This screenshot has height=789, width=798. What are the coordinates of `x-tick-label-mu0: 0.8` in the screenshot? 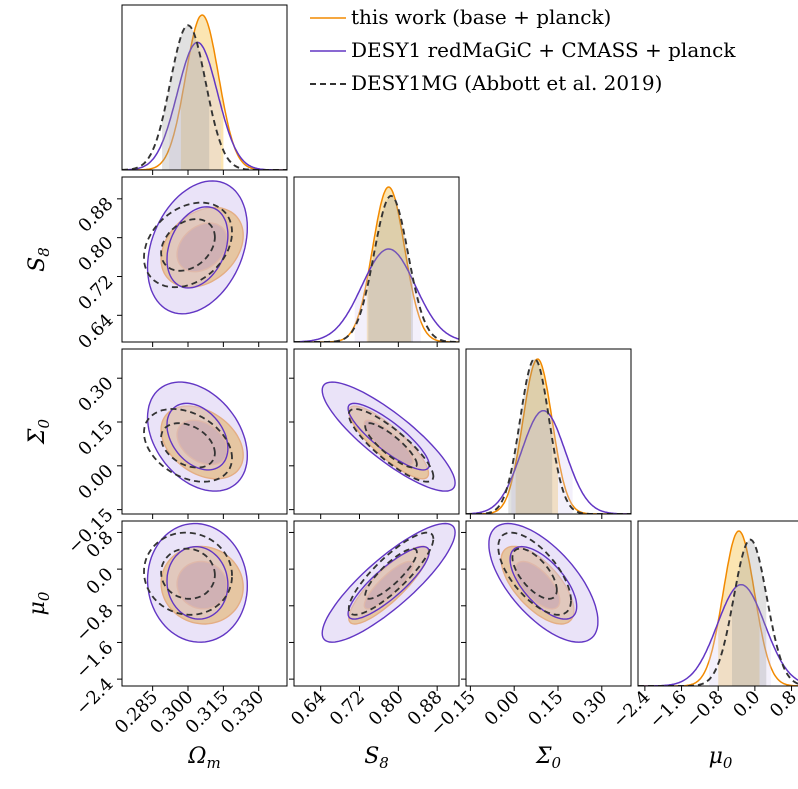 It's located at (782, 704).